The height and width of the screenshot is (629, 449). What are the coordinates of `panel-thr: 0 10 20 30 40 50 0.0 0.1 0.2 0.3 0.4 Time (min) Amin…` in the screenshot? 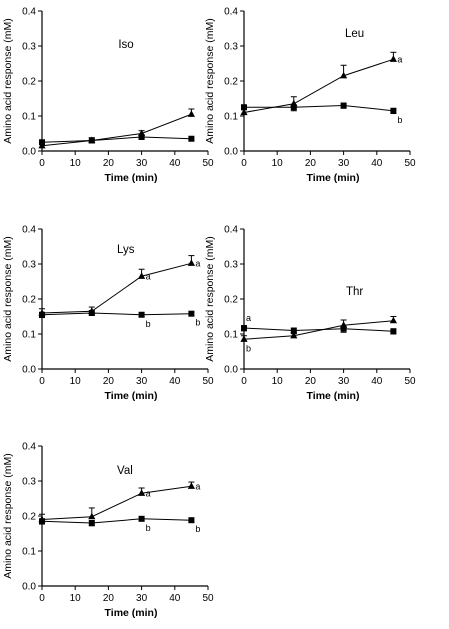 It's located at (310, 314).